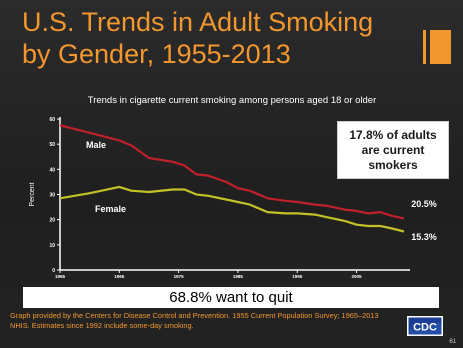  Describe the element at coordinates (198, 22) in the screenshot. I see `title-line-1: U.S. Trends in Adult Smoking` at that location.